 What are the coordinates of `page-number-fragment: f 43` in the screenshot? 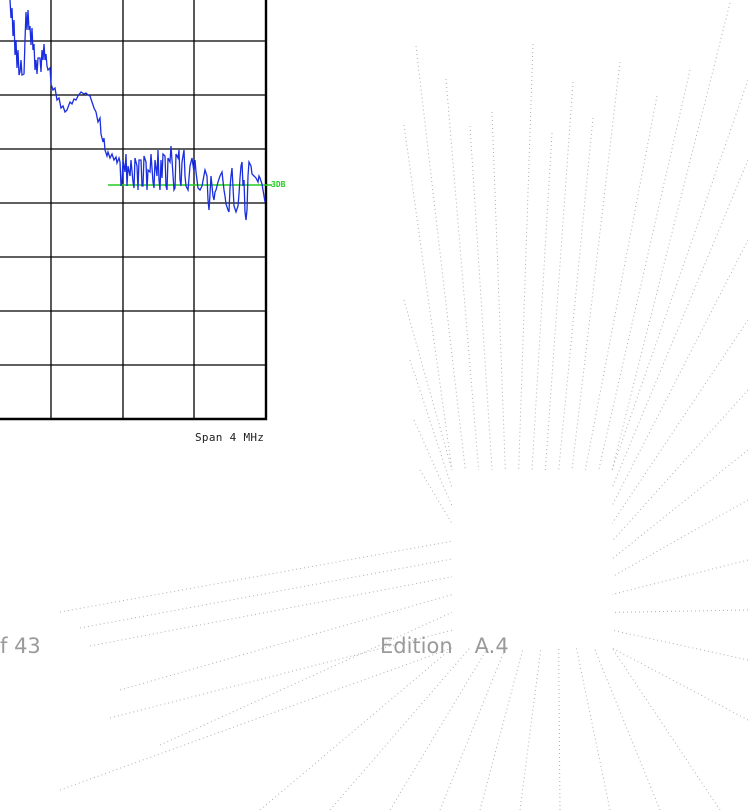 It's located at (20, 646).